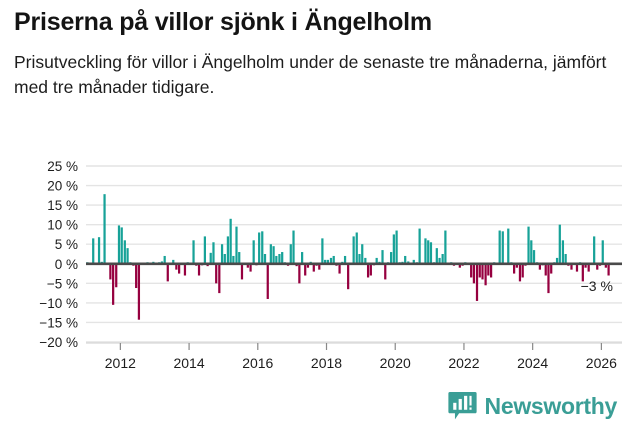 This screenshot has height=439, width=631. Describe the element at coordinates (58, 342) in the screenshot. I see `y-axis-tick-label: −20 %` at that location.